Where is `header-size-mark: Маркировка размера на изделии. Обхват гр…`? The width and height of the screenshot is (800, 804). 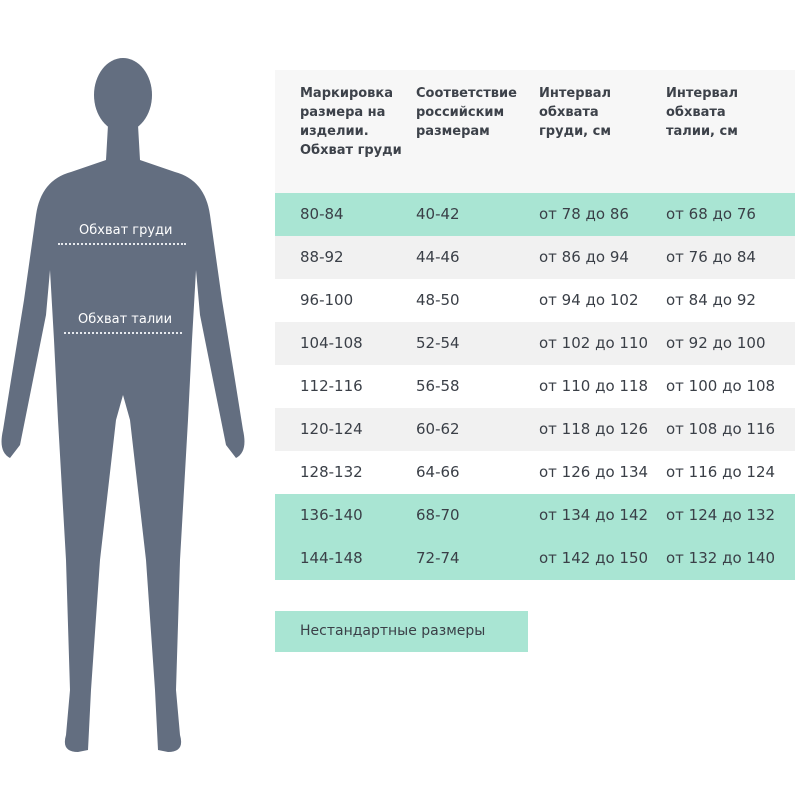
header-size-mark: Маркировка размера на изделии. Обхват гр… is located at coordinates (351, 122).